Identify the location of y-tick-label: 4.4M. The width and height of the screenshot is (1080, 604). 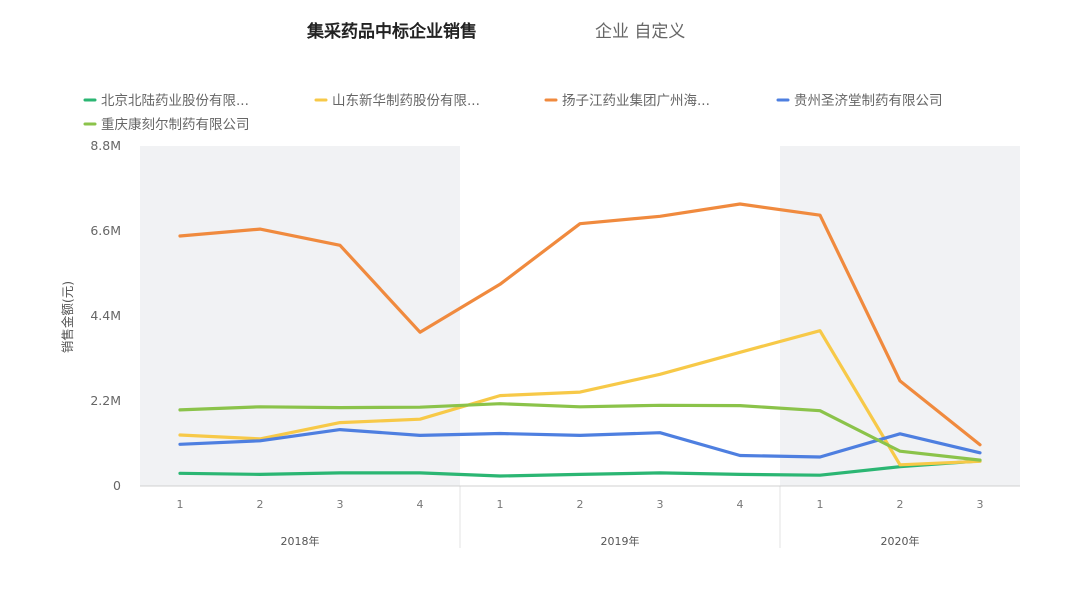
(105, 315).